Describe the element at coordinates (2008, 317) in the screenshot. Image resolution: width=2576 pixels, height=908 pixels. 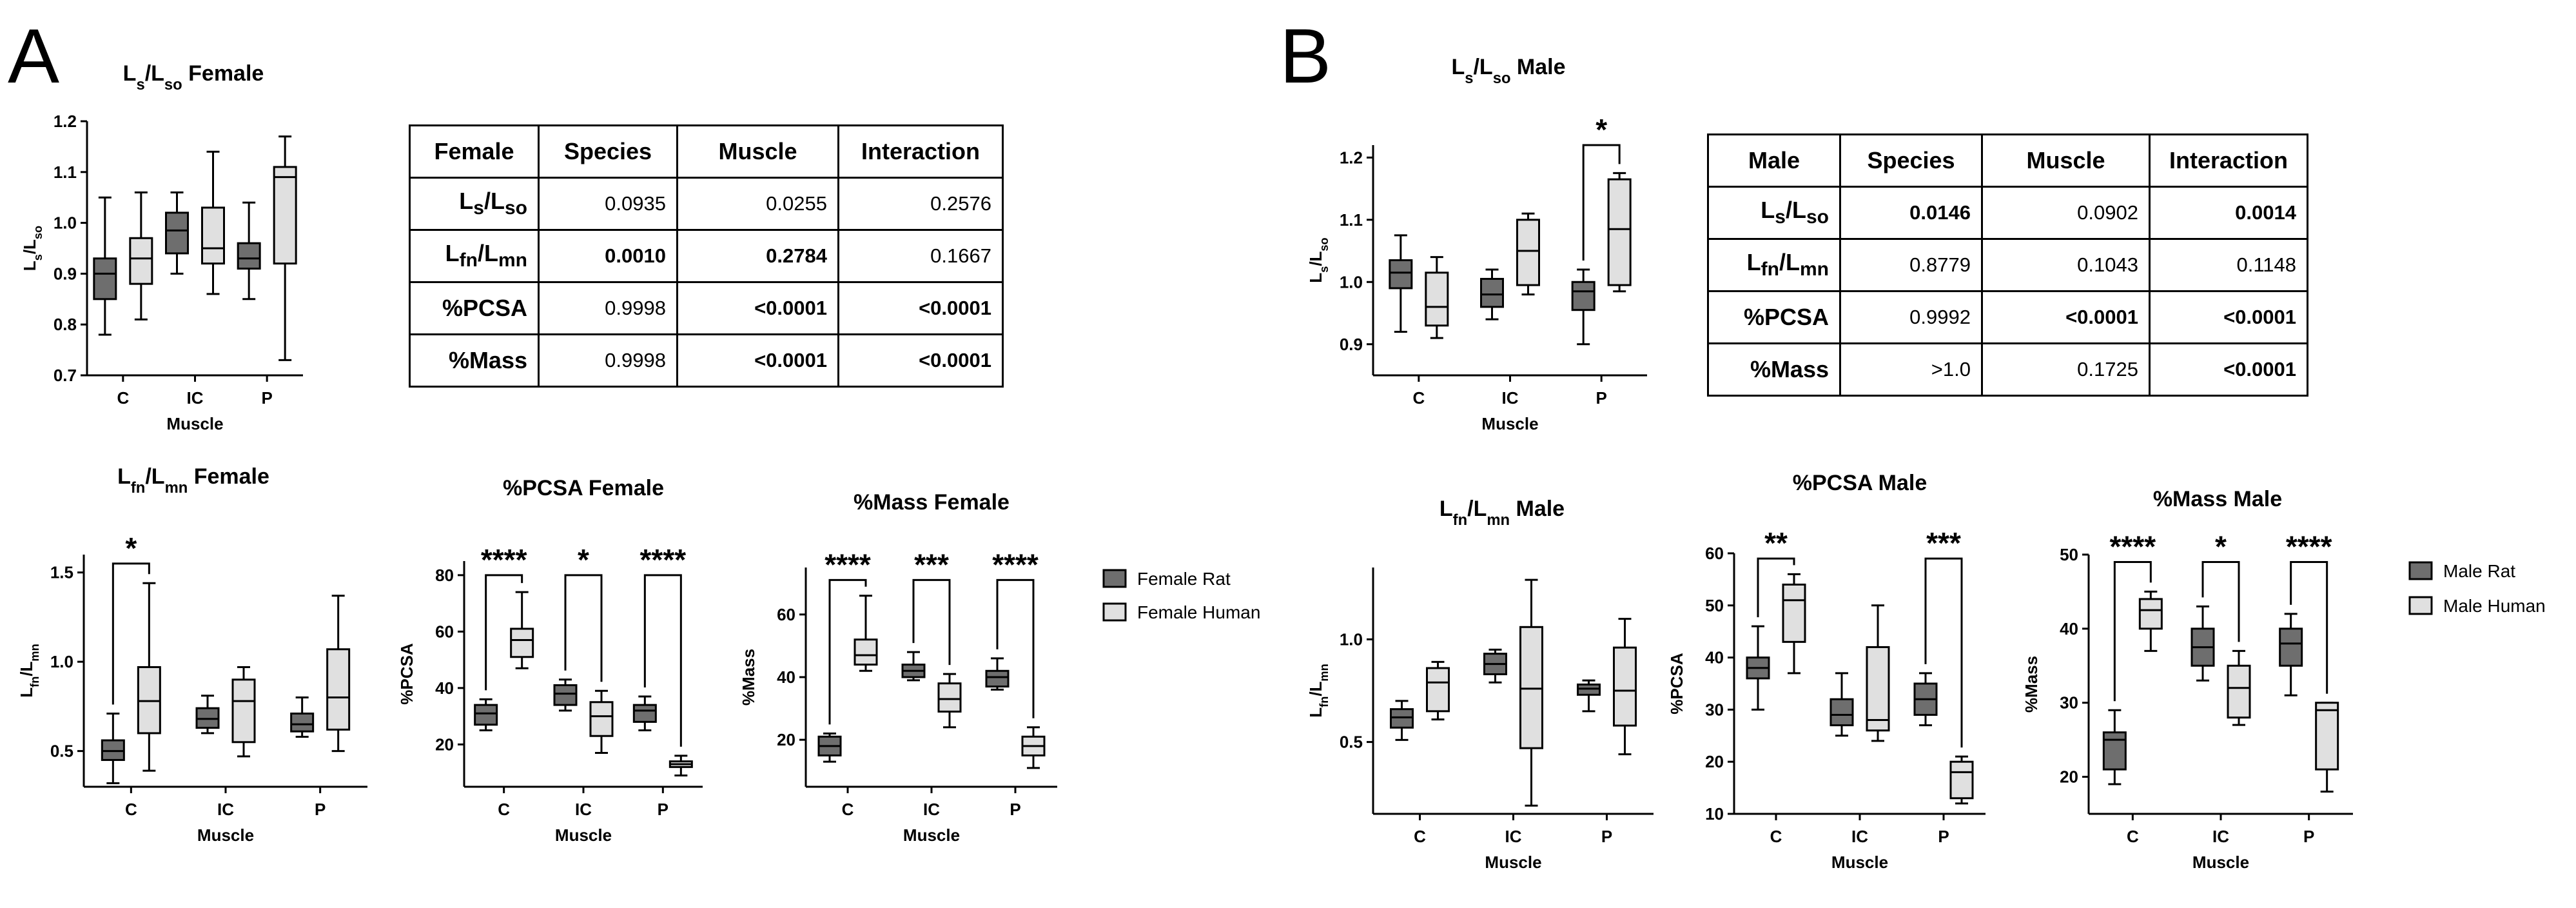
I see `table-row: %PCSA 0.9992 <0.0001 <0.0001` at that location.